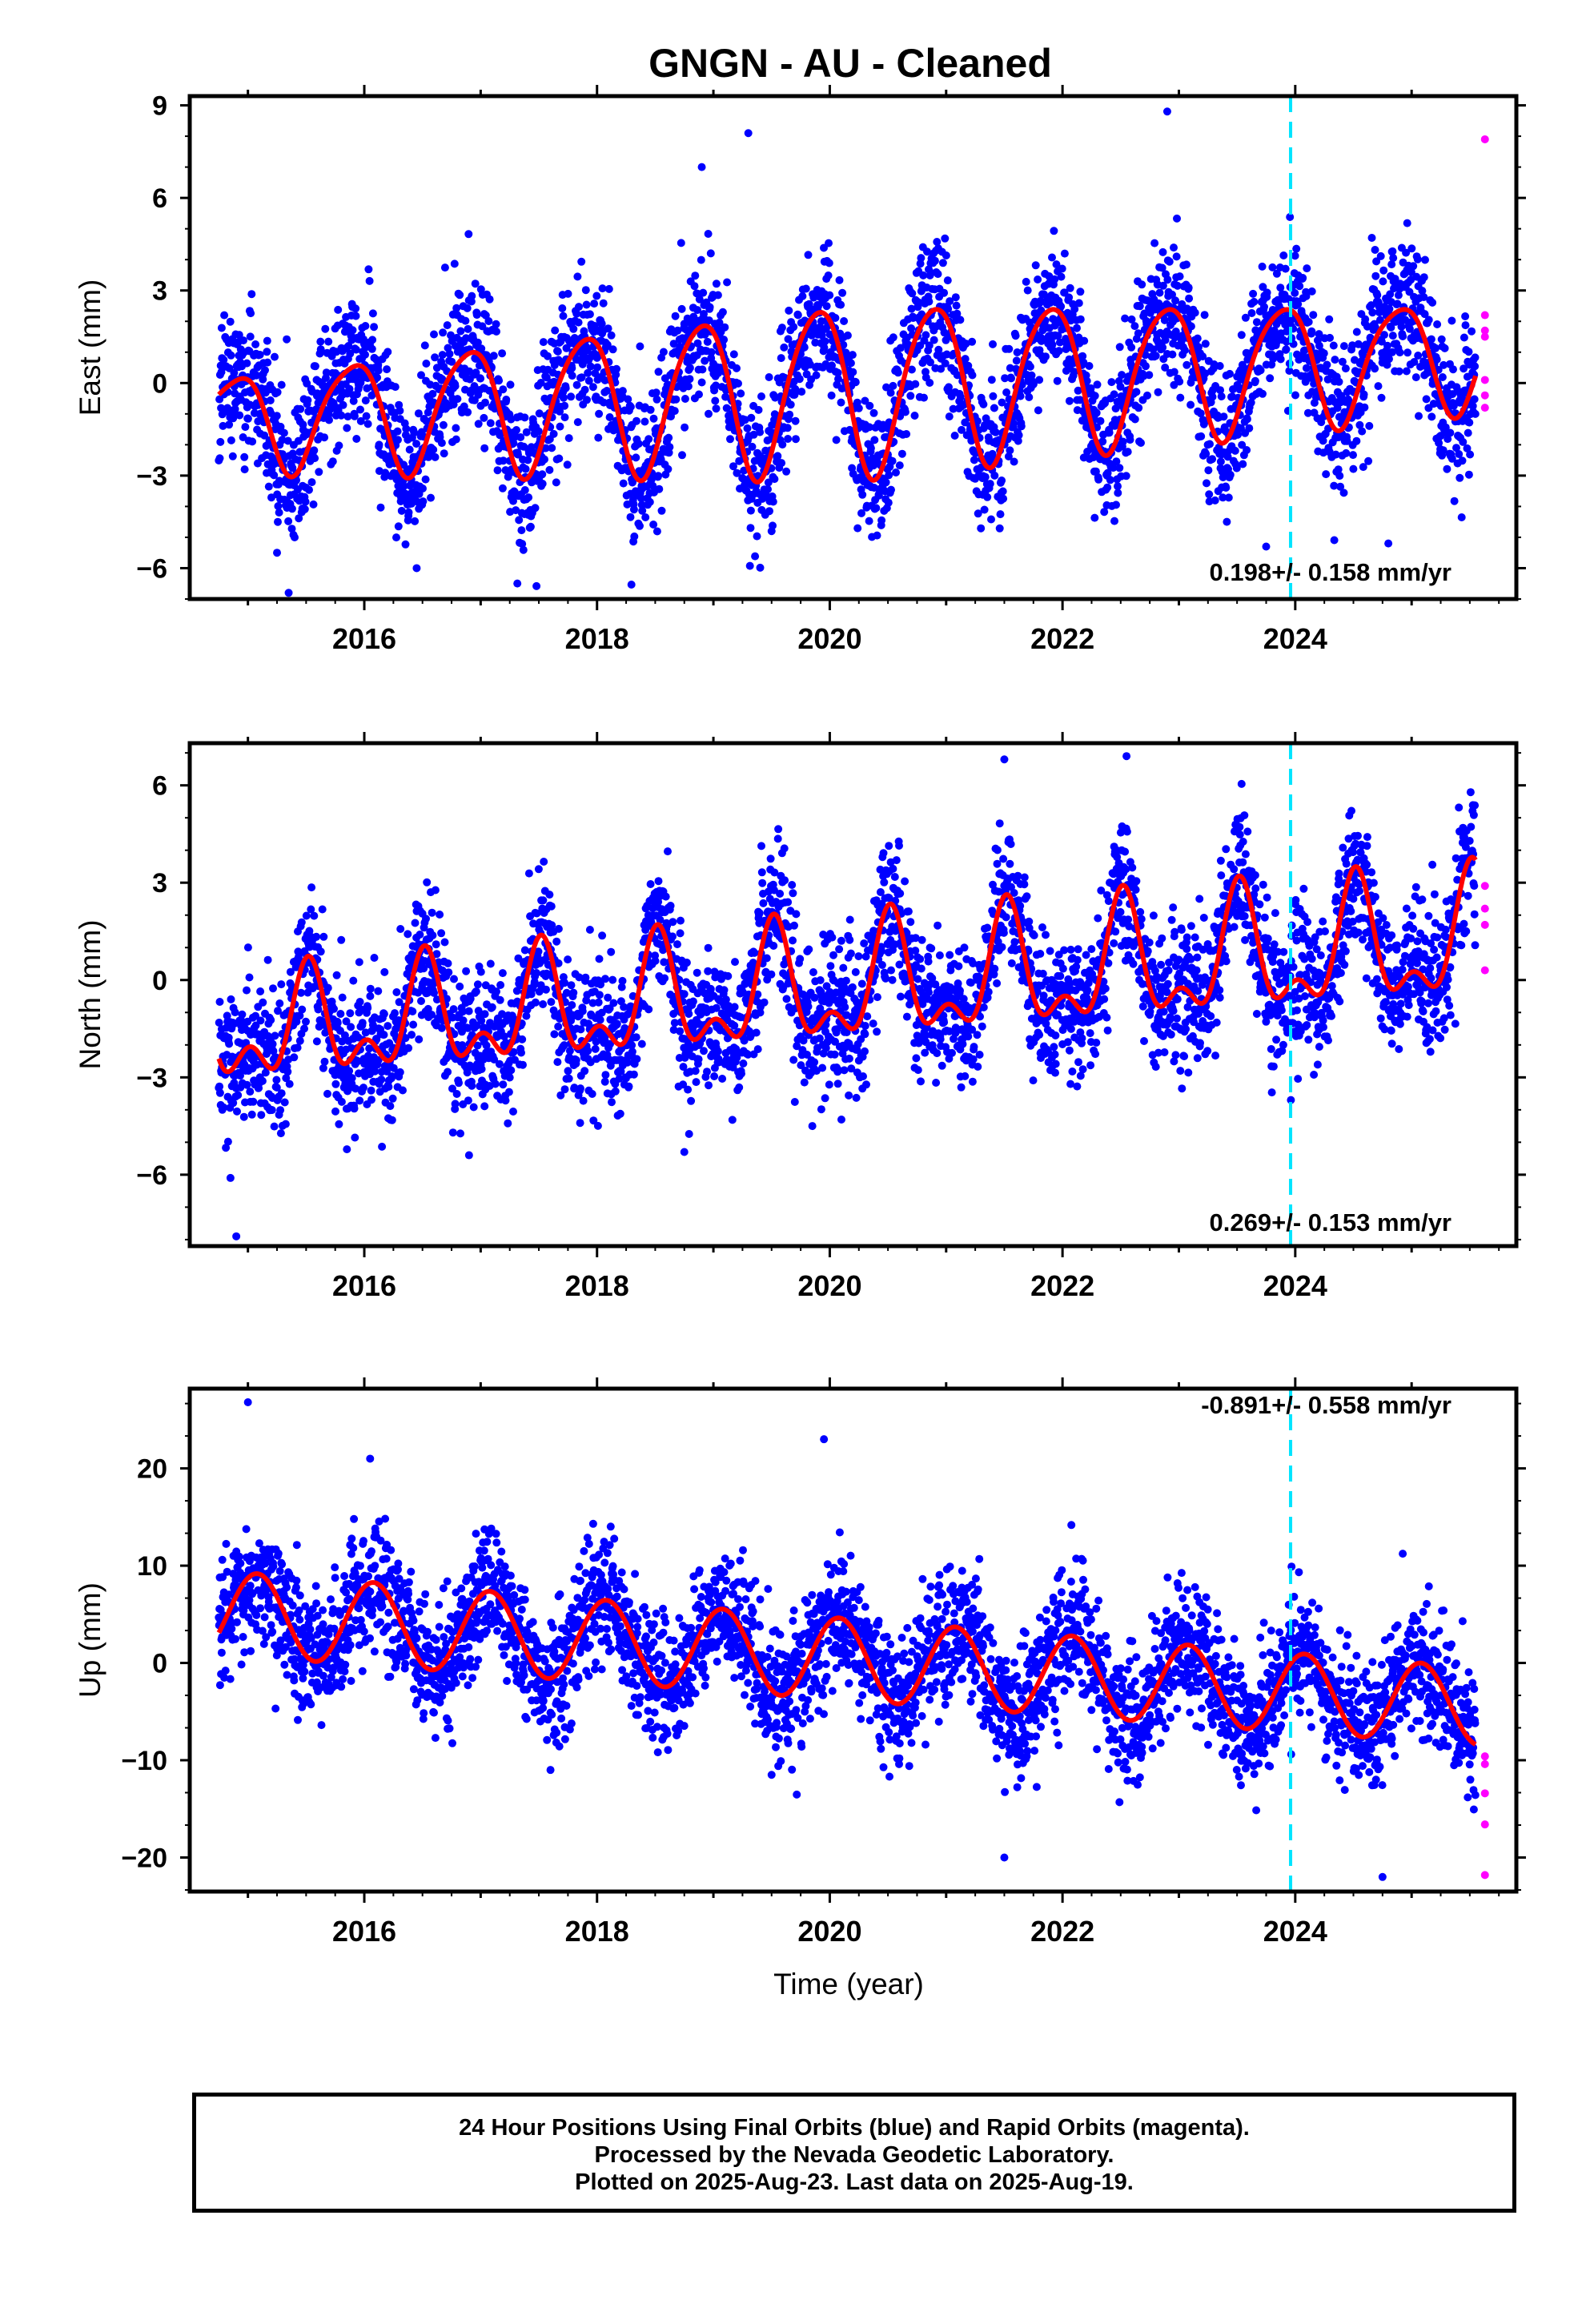 This screenshot has height=2324, width=1582. I want to click on x-tick-label: 2016, so click(364, 638).